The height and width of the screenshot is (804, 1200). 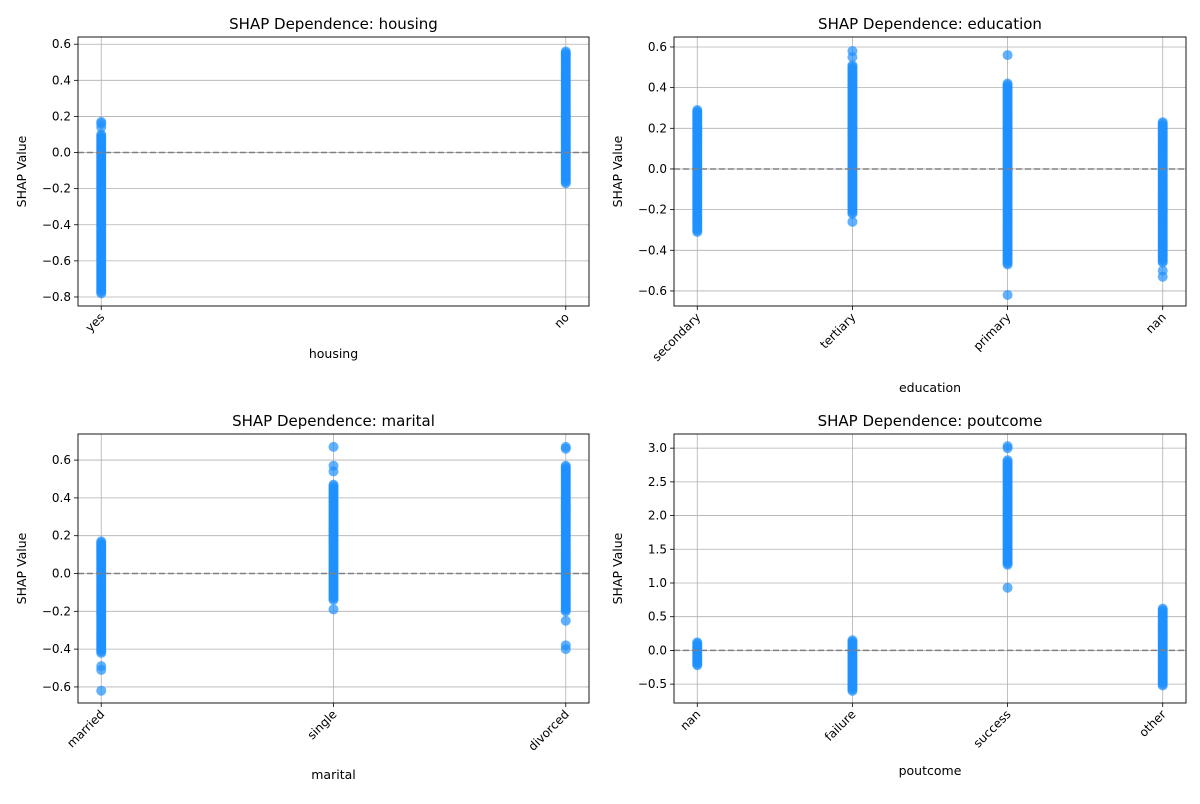 I want to click on chart-title: SHAP Dependence: housing, so click(x=333, y=24).